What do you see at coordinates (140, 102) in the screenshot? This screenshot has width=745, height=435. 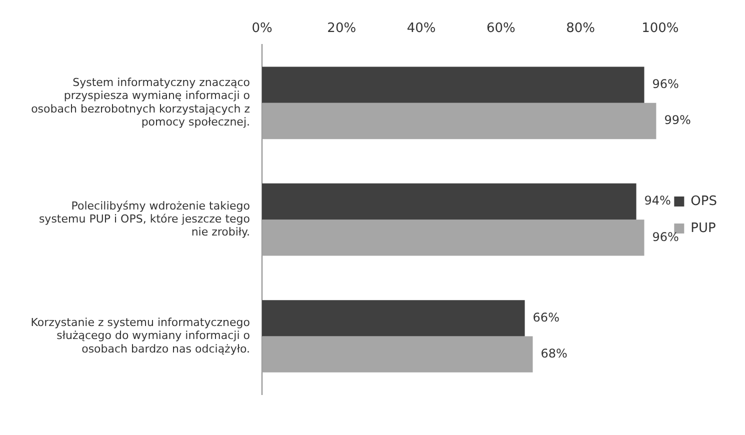 I see `y-tick-label: System informatyczny znacząco przyspiesza wymianę informacji o osobach bezrobotnych korzystających z pomocy społecznej.` at bounding box center [140, 102].